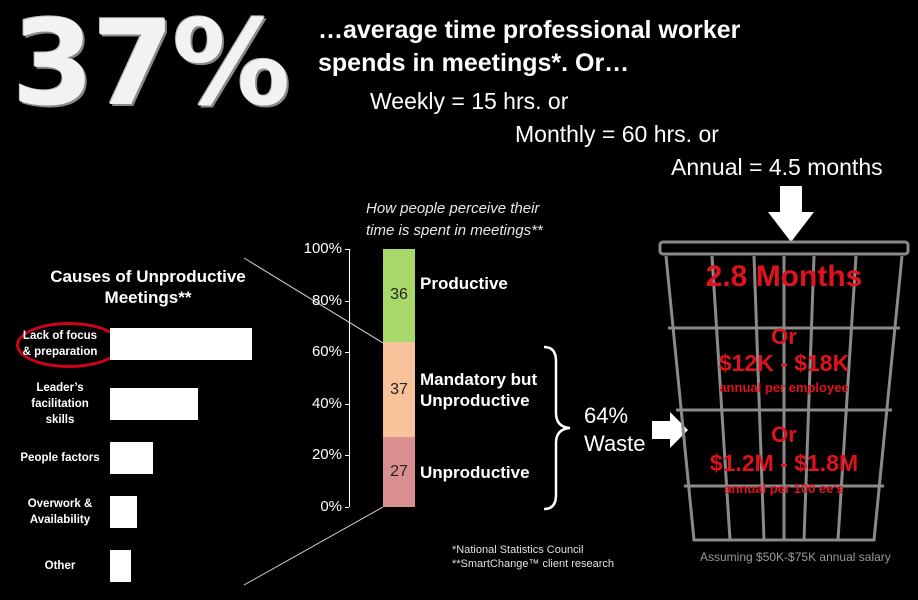 The image size is (918, 600). I want to click on y-tick-label: 40%, so click(326, 403).